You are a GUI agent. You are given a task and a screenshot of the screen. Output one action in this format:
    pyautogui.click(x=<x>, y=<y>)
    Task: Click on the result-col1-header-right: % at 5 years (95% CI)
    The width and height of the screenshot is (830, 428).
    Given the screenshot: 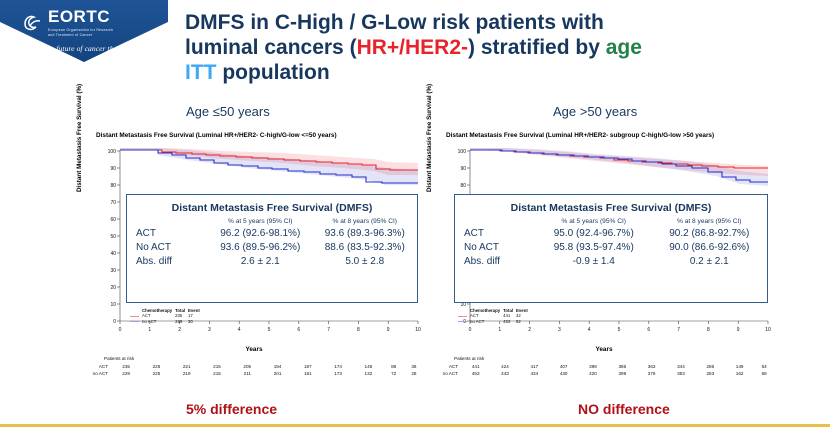 What is the action you would take?
    pyautogui.click(x=594, y=221)
    